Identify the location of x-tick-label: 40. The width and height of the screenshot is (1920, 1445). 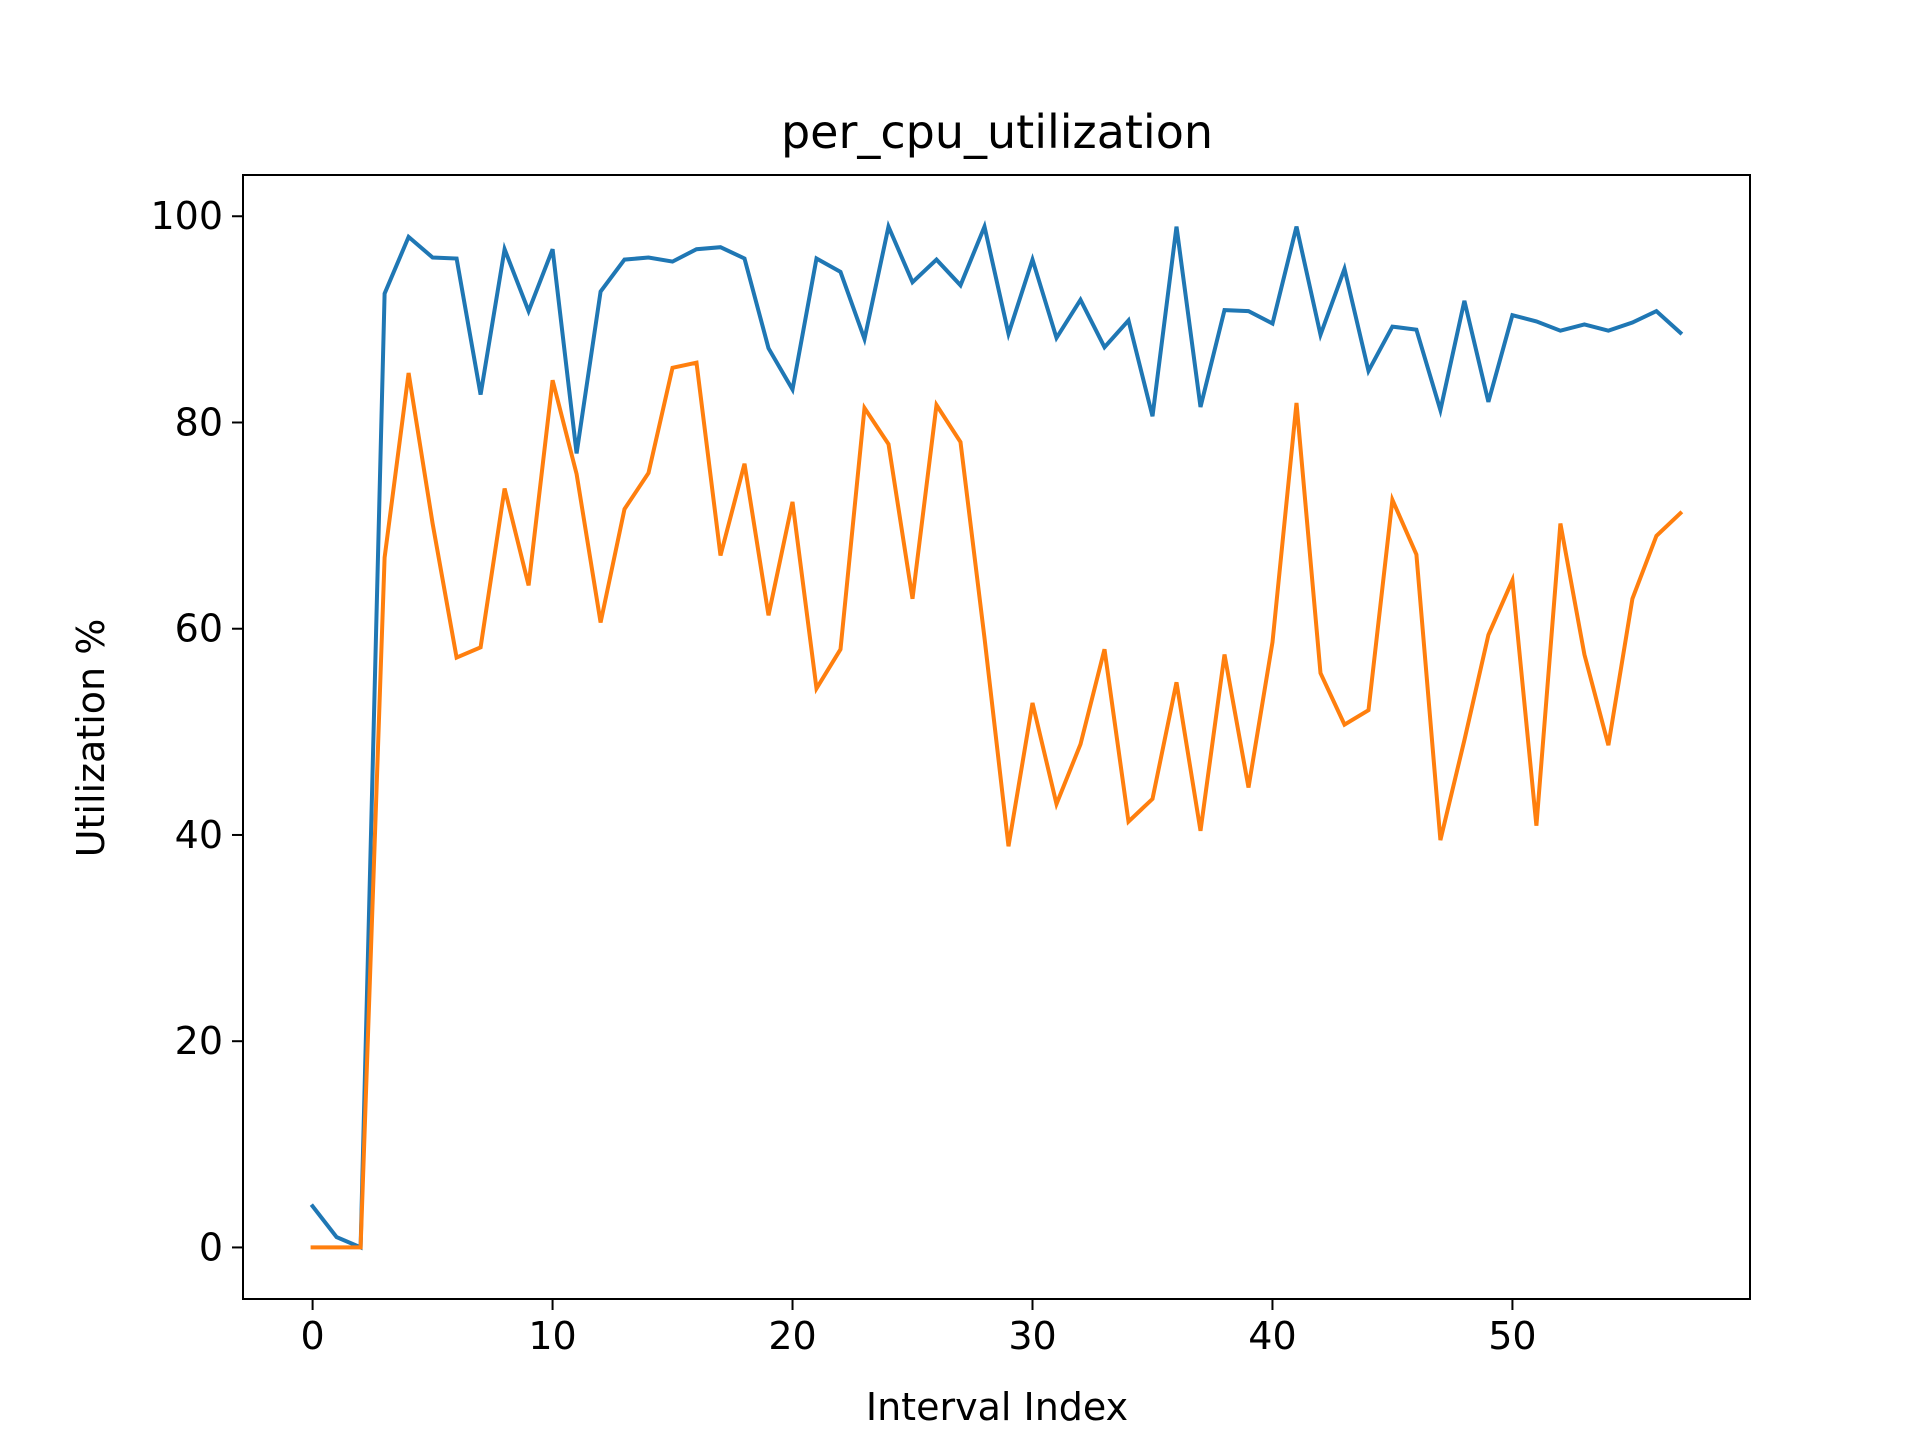
(1272, 1336).